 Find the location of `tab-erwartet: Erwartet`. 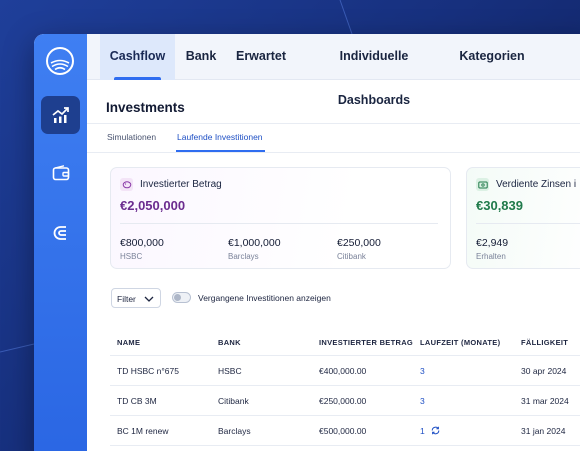

tab-erwartet: Erwartet is located at coordinates (261, 56).